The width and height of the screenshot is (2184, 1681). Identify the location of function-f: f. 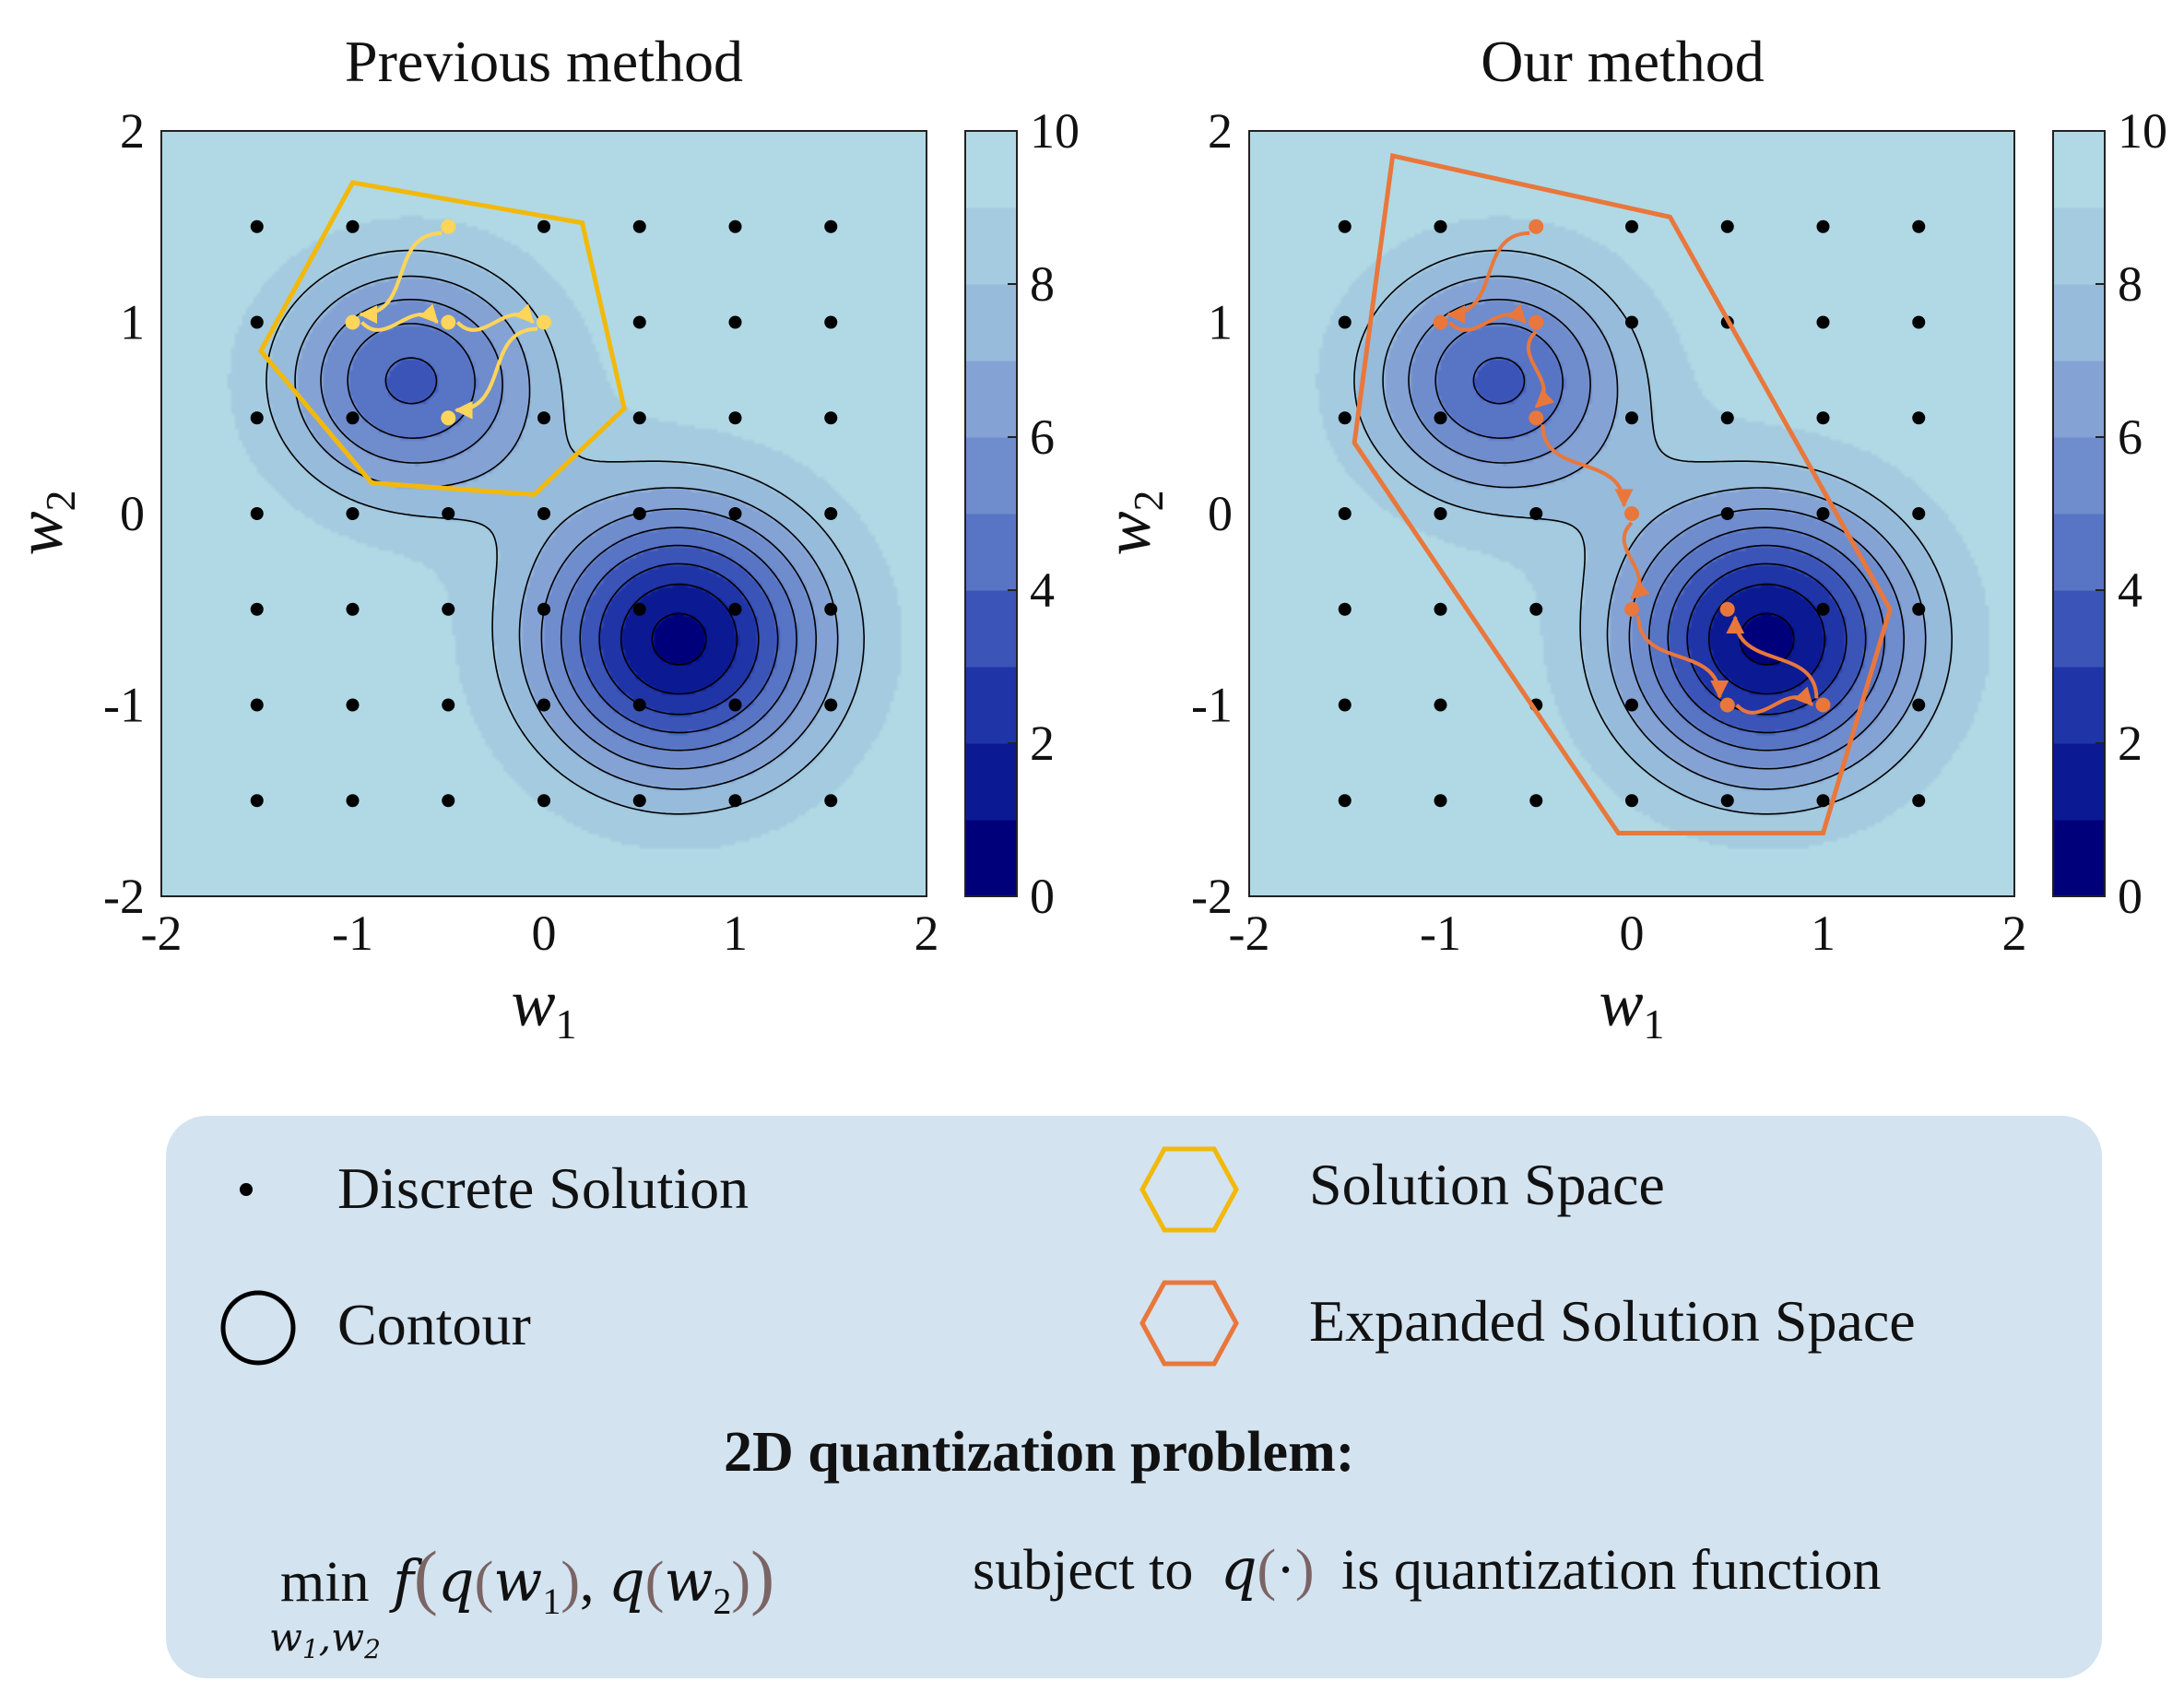
(403, 1581).